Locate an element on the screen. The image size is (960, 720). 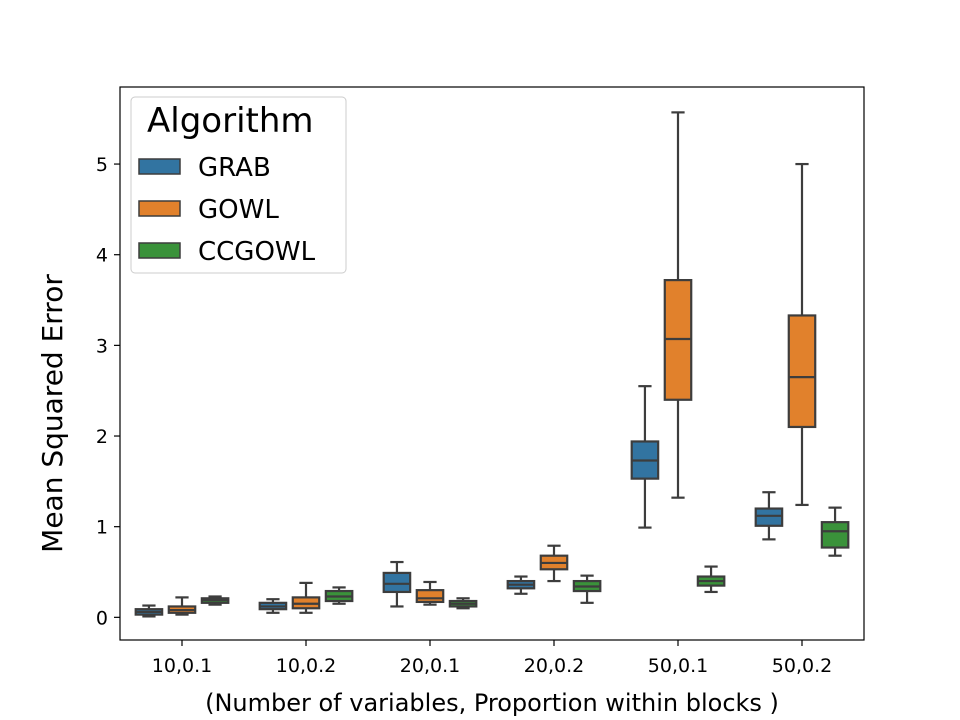
x-tick-label: 10,0.1 is located at coordinates (182, 666).